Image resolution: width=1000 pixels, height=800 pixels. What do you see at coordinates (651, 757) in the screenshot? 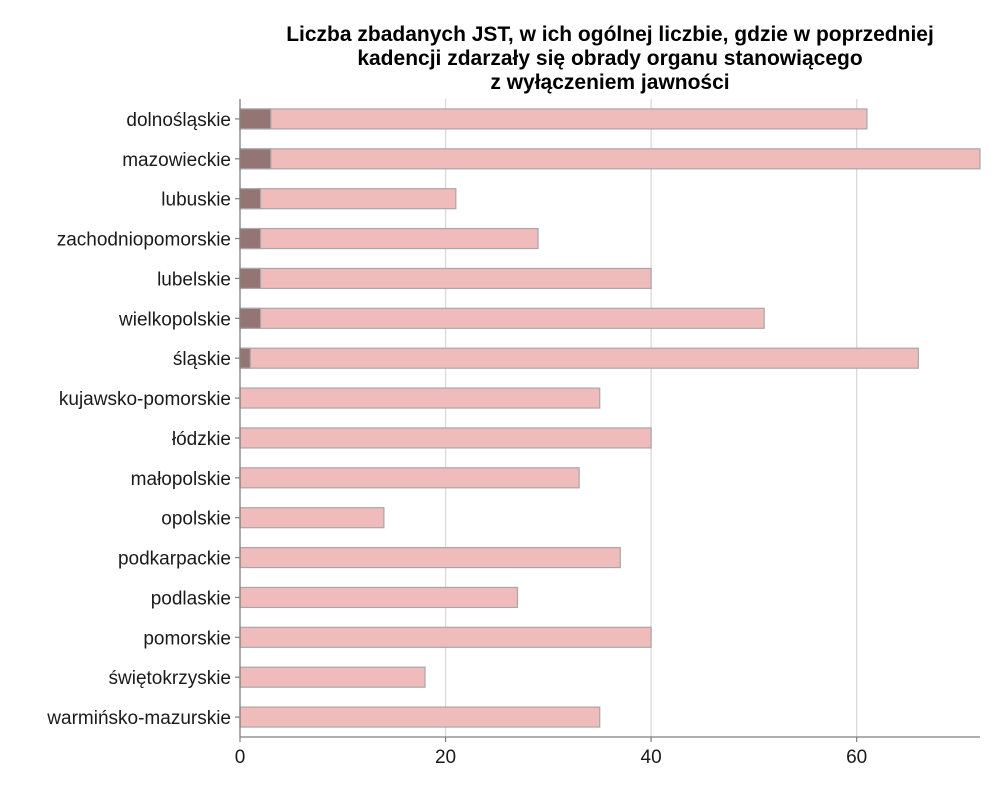
I see `x-tick-label: 40` at bounding box center [651, 757].